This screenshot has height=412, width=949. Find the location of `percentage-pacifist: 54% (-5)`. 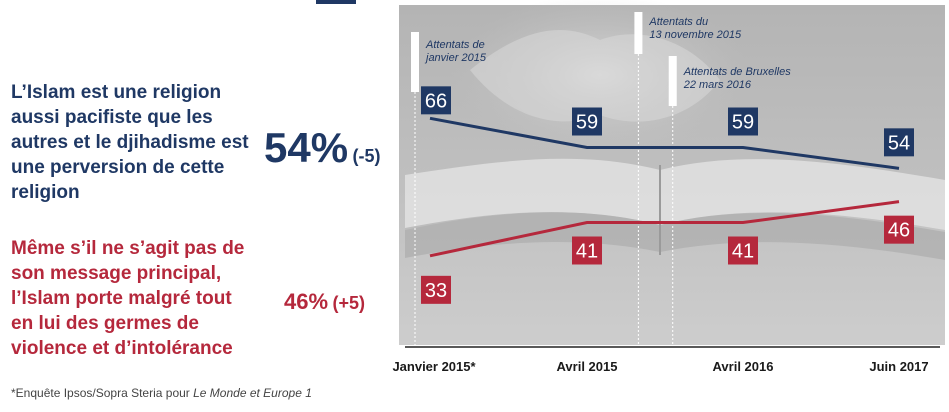

percentage-pacifist: 54% (-5) is located at coordinates (322, 148).